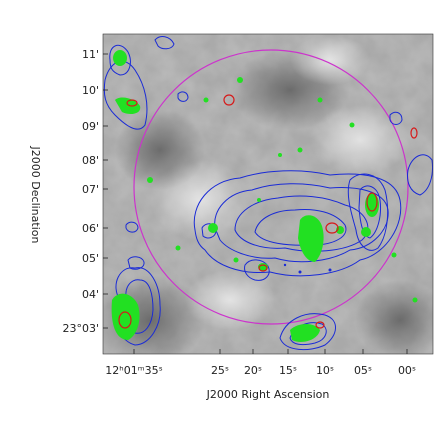 The width and height of the screenshot is (436, 428). I want to click on y-tick-label: 11', so click(90, 54).